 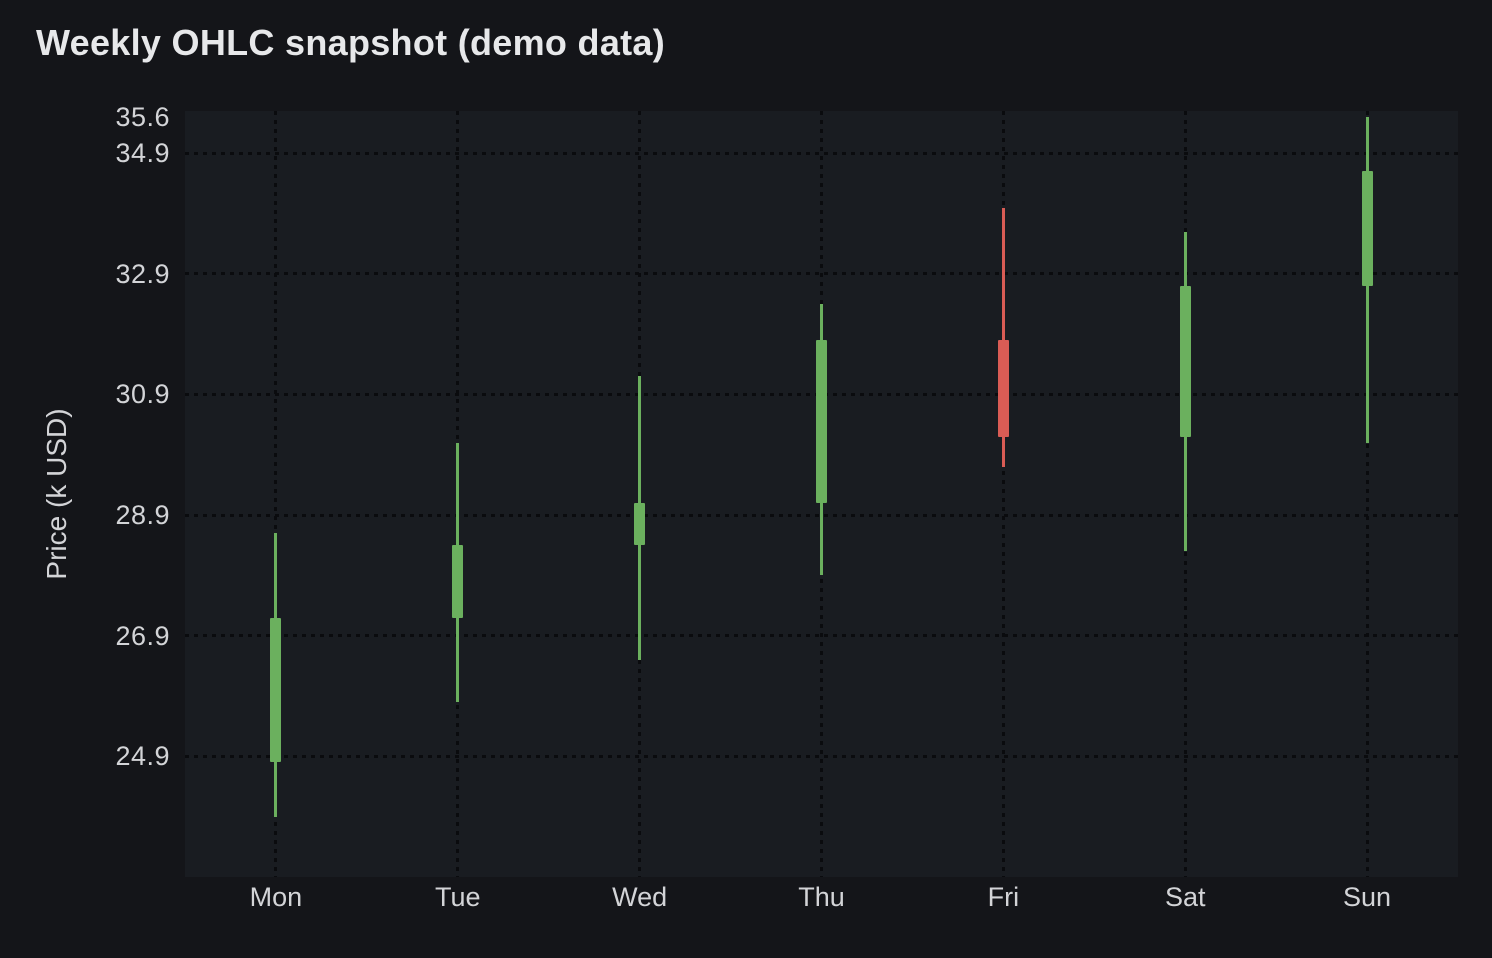 What do you see at coordinates (458, 897) in the screenshot?
I see `x-tick-label: Tue` at bounding box center [458, 897].